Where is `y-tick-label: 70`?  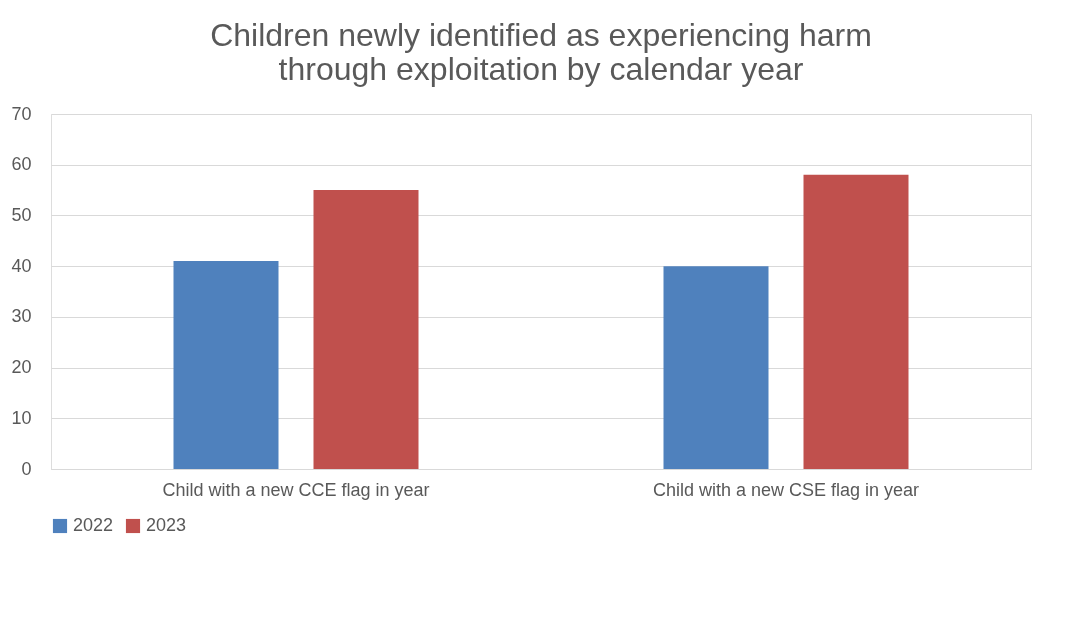
y-tick-label: 70 is located at coordinates (21, 113).